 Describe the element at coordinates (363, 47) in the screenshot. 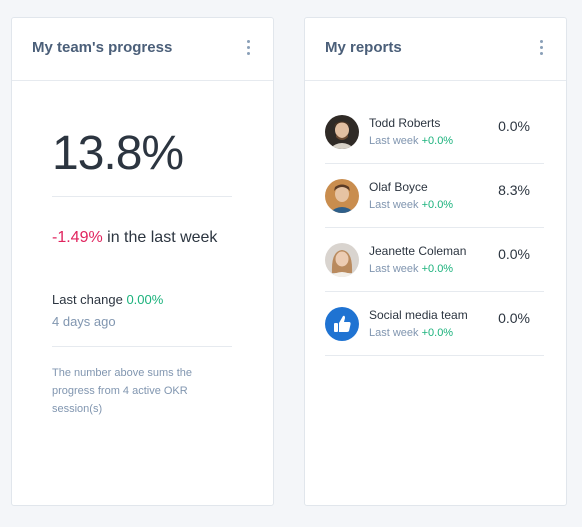

I see `reports-title: My reports` at that location.